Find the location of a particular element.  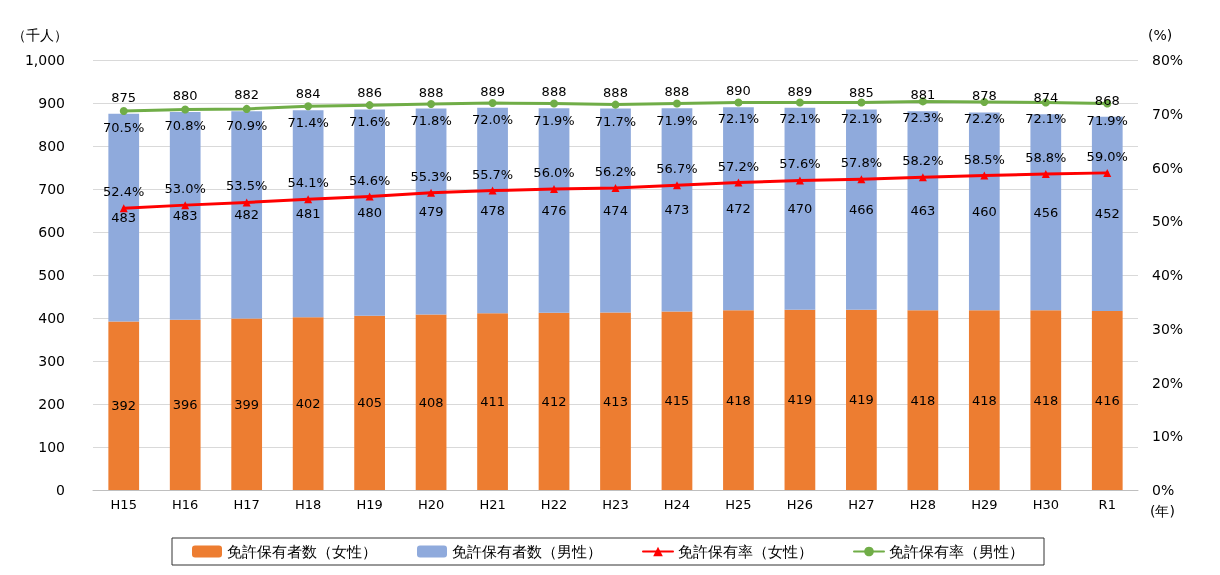

data-label: 56.0% is located at coordinates (554, 172).